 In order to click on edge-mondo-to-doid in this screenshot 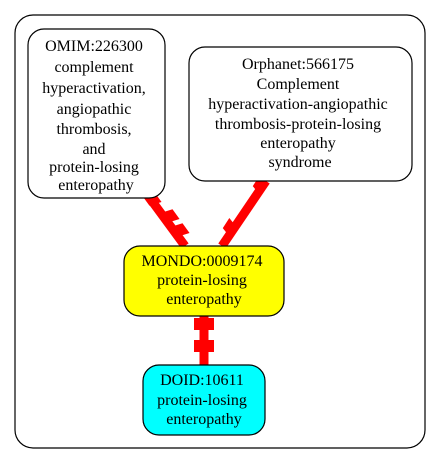, I will do `click(204, 340)`.